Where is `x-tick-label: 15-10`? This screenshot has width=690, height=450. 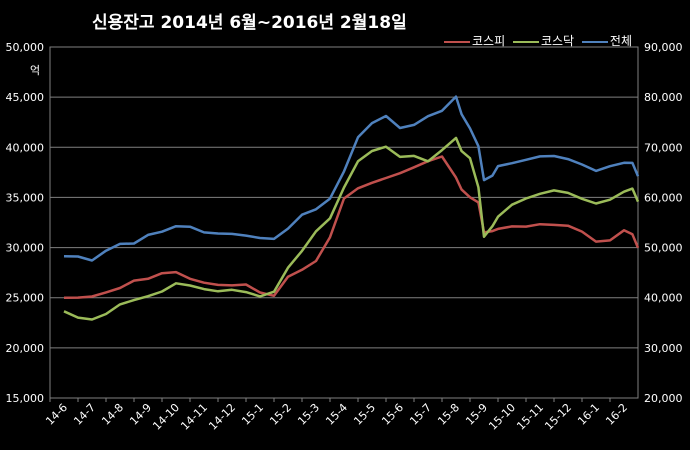 x-tick-label: 15-10 is located at coordinates (502, 417).